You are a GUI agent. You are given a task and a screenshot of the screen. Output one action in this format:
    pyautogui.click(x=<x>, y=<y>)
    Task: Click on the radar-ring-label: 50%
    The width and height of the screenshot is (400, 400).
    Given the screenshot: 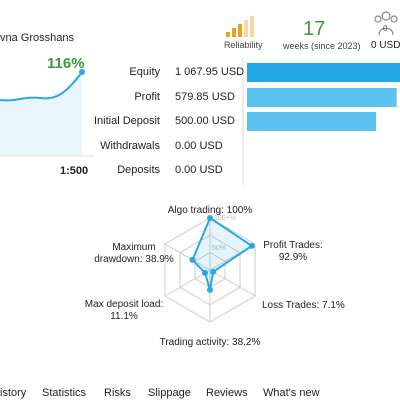 What is the action you would take?
    pyautogui.click(x=219, y=248)
    